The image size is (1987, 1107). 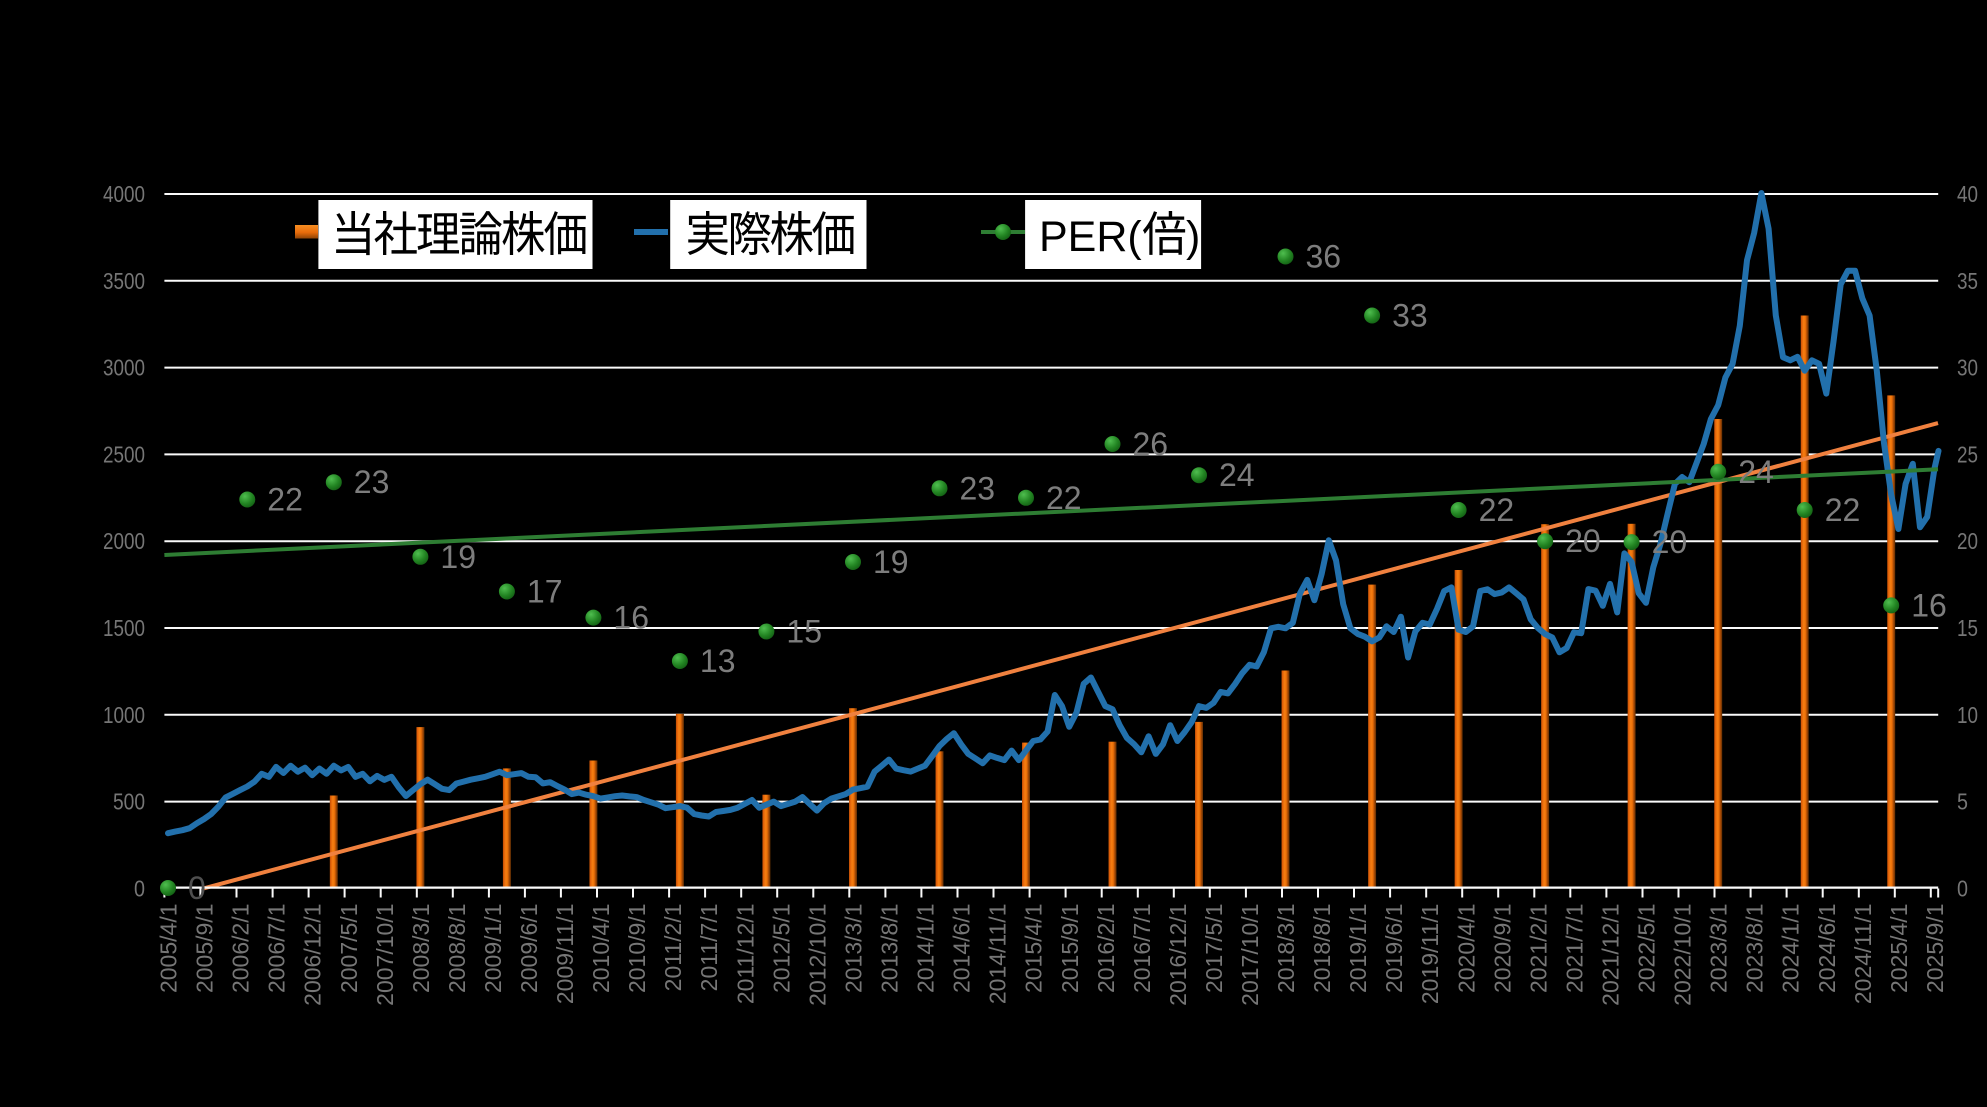 I want to click on svg-text: 2013/8/1, so click(x=890, y=949).